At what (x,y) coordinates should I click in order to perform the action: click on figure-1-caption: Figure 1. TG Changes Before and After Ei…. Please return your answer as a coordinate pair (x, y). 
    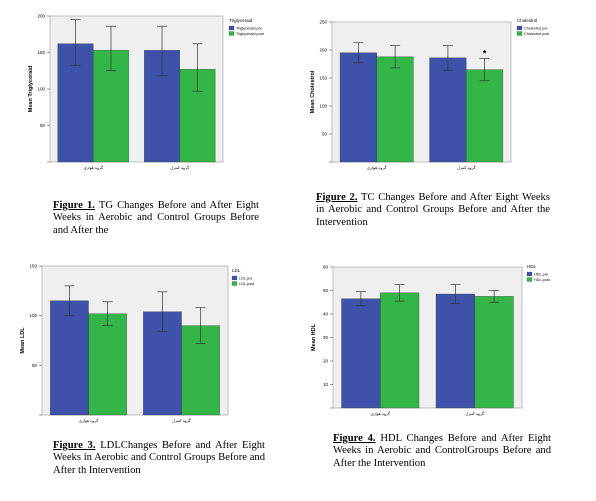
    Looking at the image, I should click on (156, 218).